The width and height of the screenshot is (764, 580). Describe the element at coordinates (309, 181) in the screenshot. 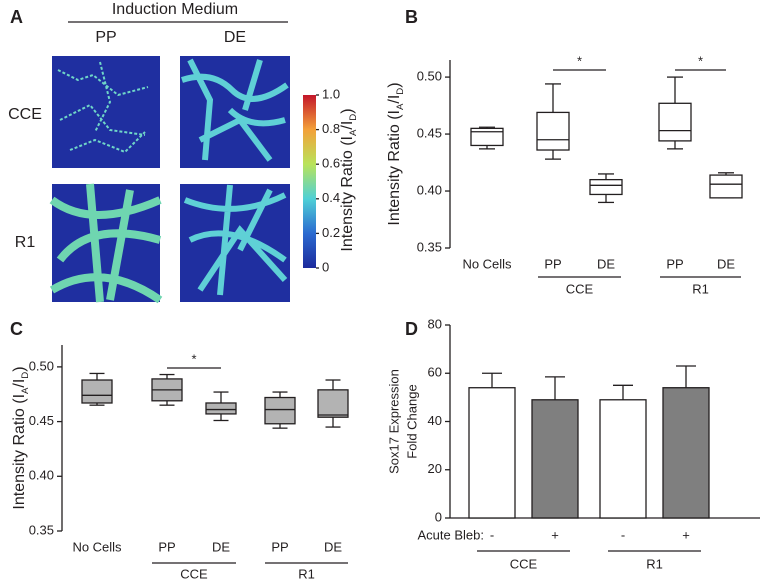

I see `colorbar` at that location.